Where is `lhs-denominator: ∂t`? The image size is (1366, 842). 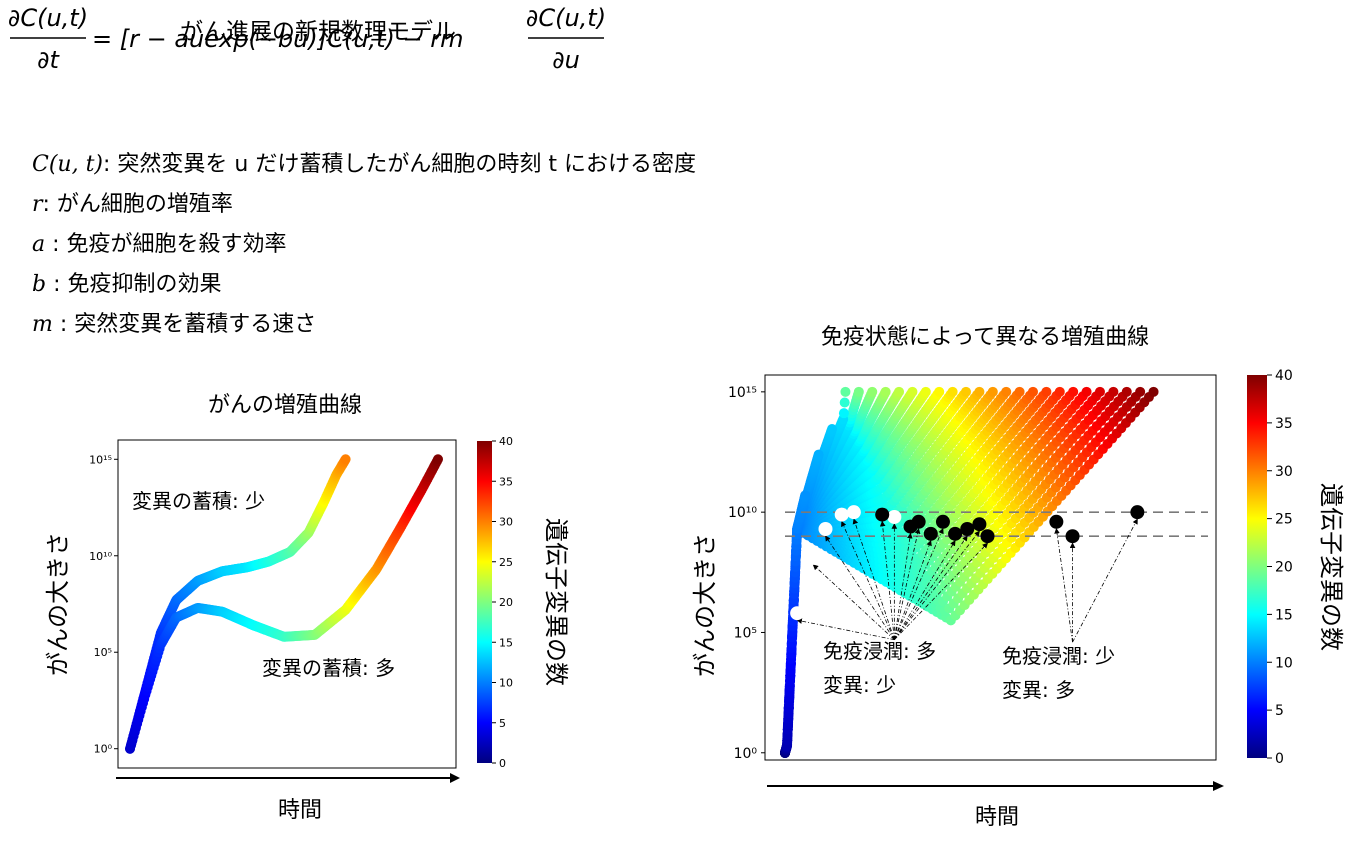 lhs-denominator: ∂t is located at coordinates (48, 60).